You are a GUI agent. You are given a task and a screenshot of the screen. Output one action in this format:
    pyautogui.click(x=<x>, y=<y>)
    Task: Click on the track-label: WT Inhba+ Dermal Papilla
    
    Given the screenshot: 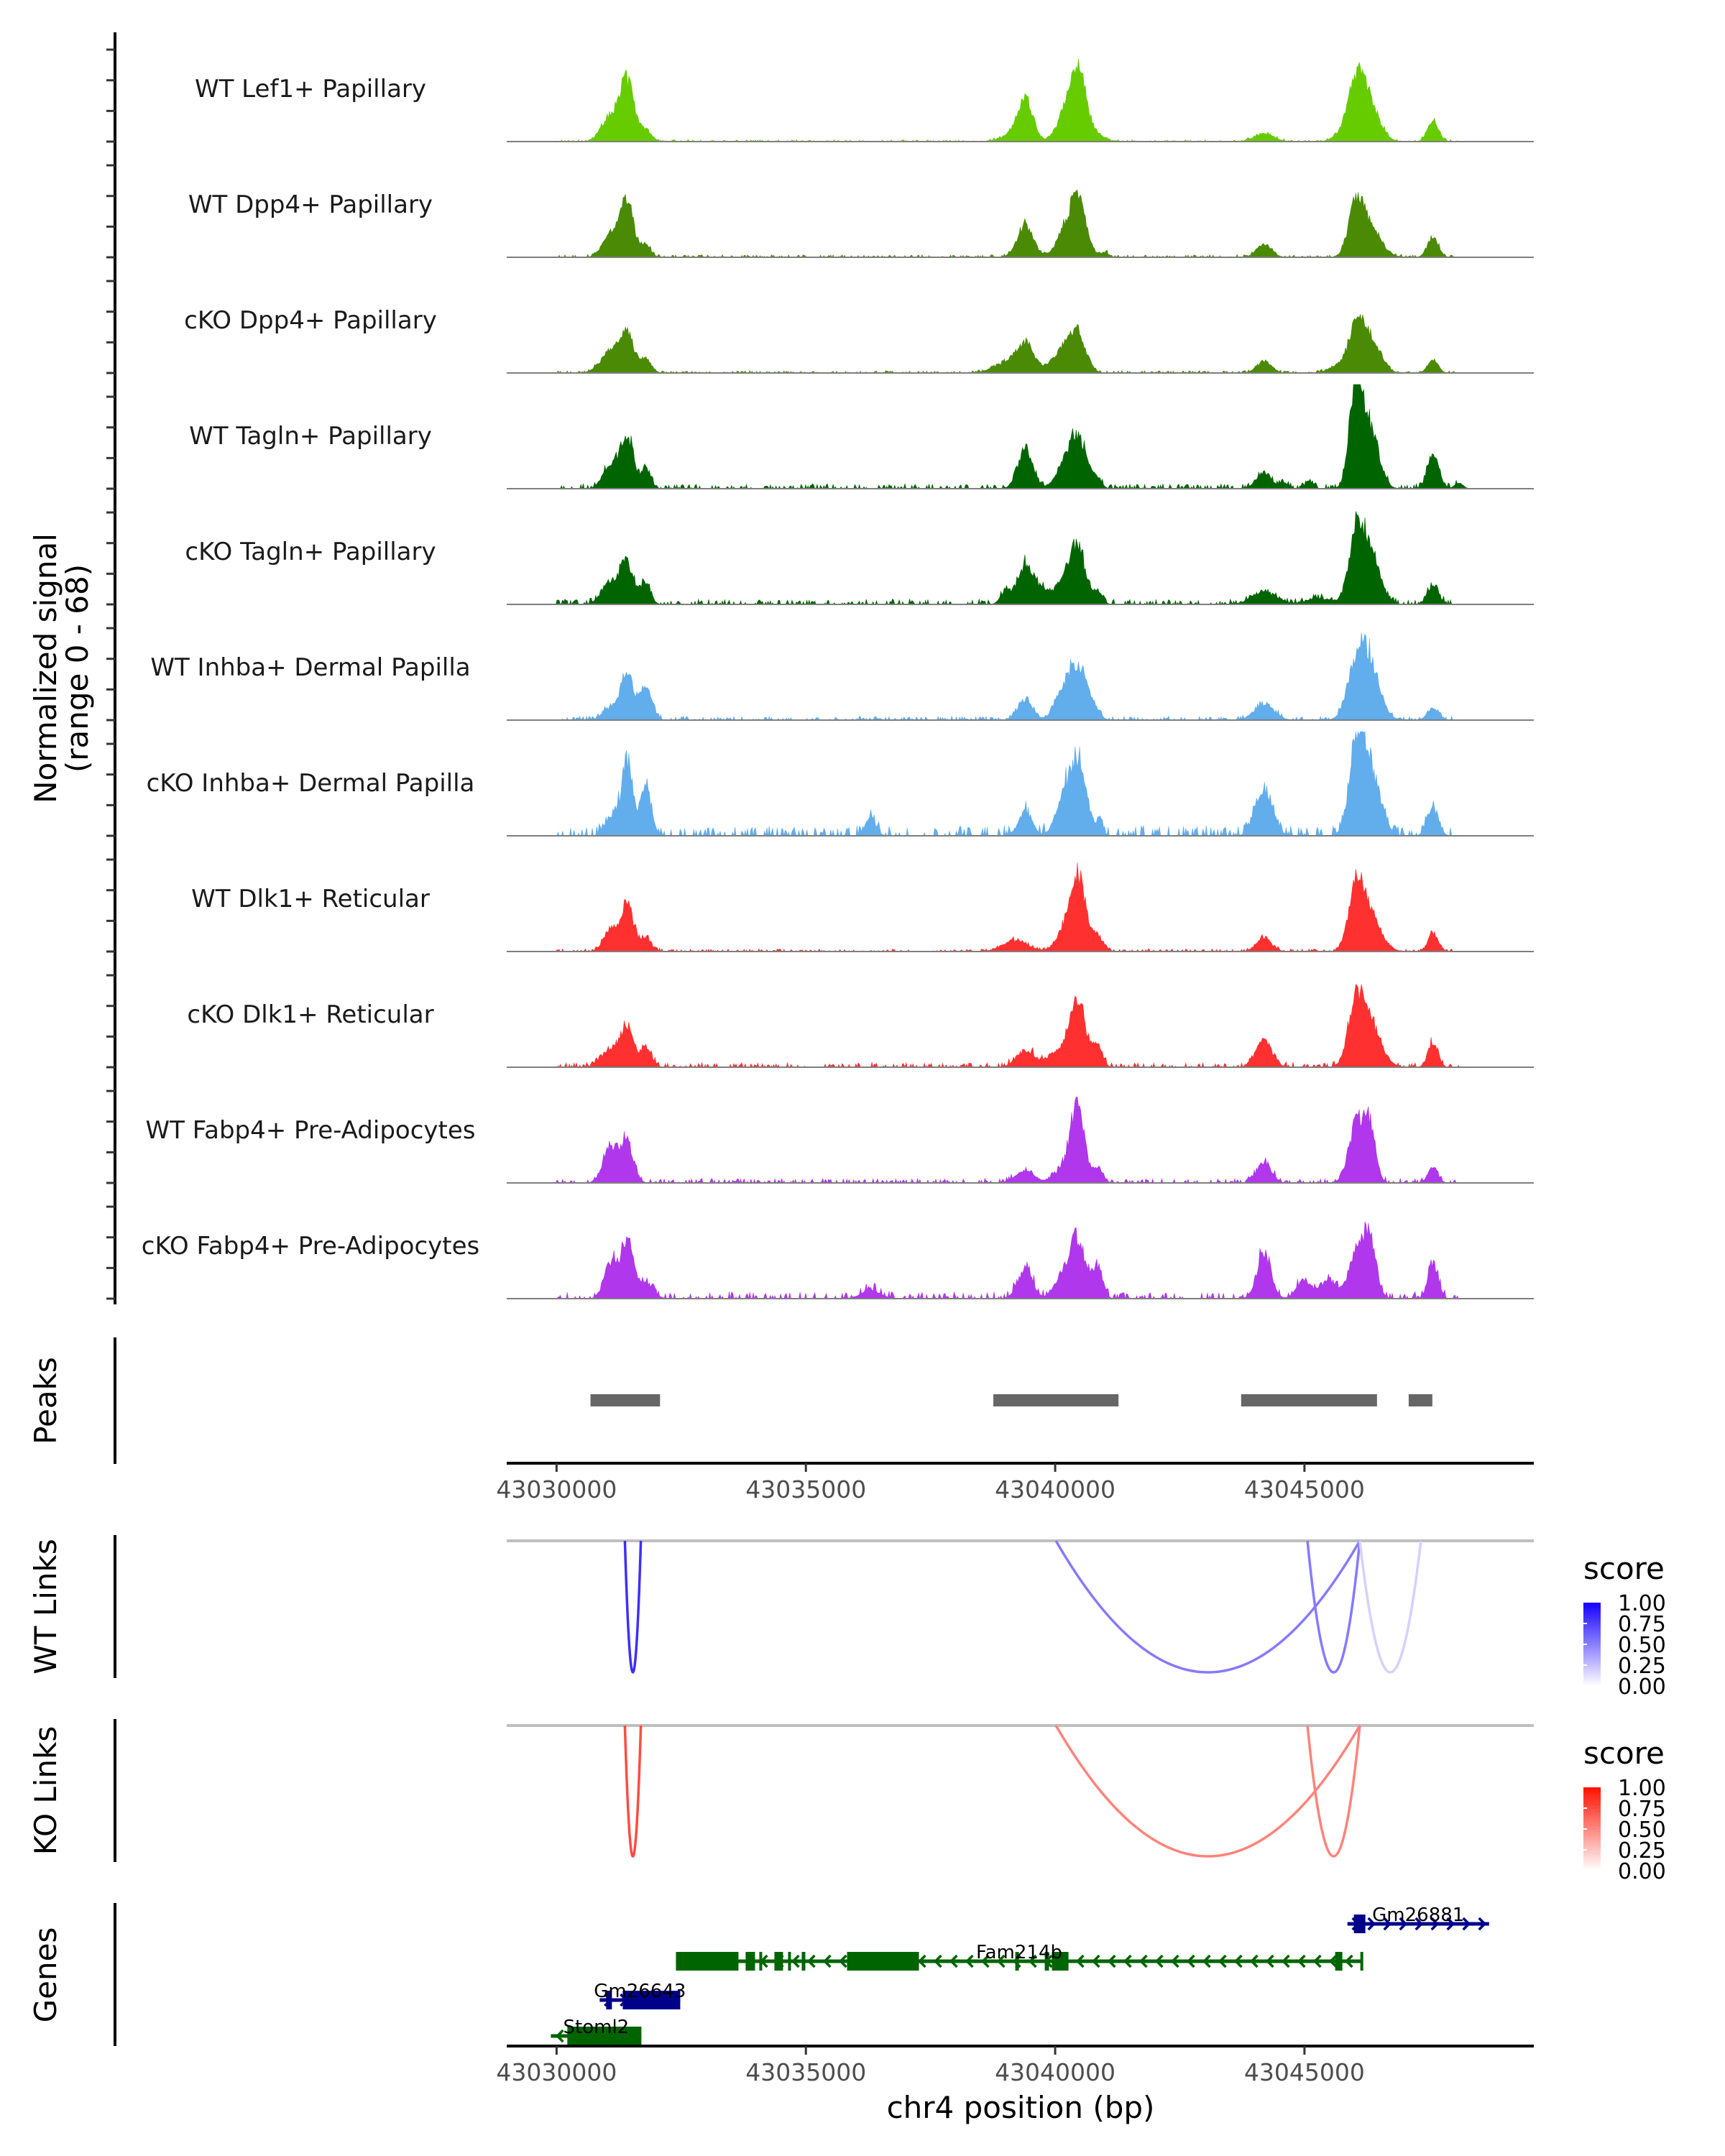 What is the action you would take?
    pyautogui.click(x=310, y=668)
    